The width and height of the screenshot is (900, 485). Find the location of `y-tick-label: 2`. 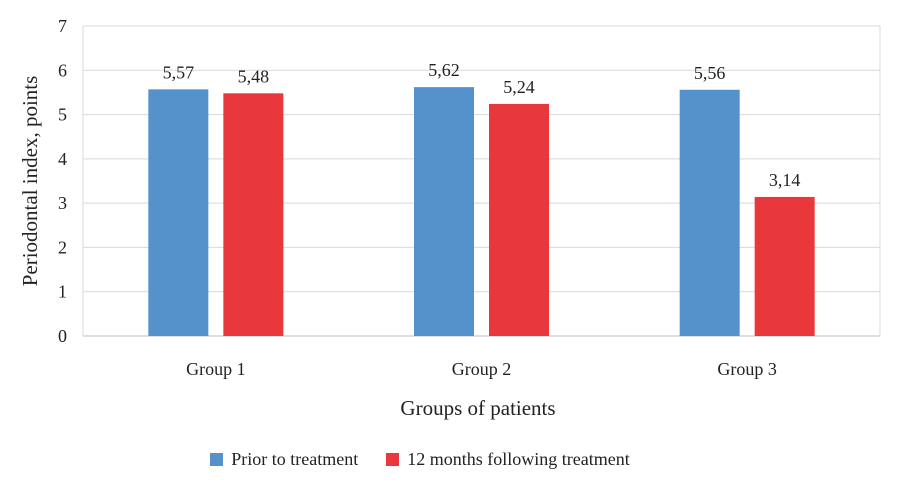

y-tick-label: 2 is located at coordinates (62, 247).